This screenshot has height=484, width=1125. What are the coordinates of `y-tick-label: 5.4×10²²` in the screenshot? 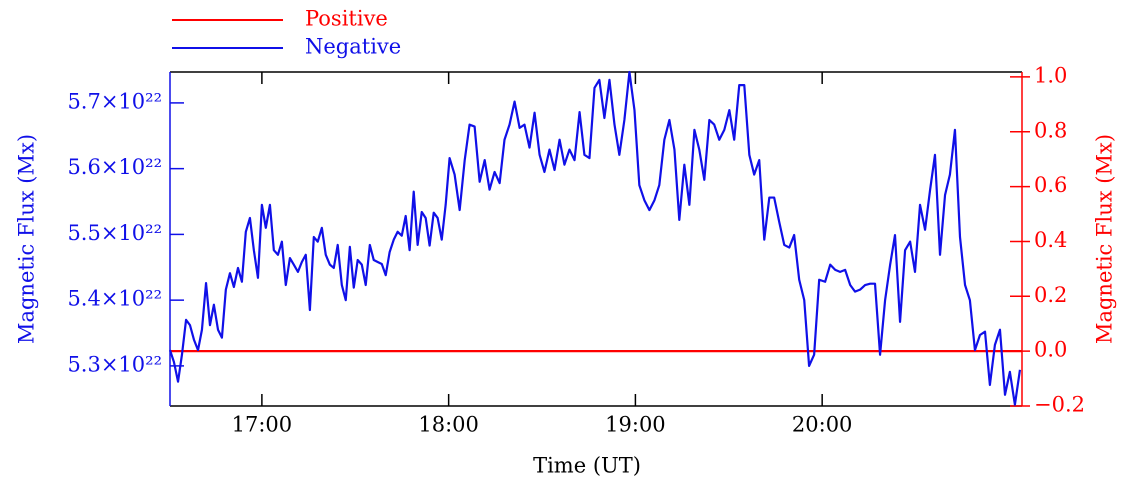 It's located at (114, 299).